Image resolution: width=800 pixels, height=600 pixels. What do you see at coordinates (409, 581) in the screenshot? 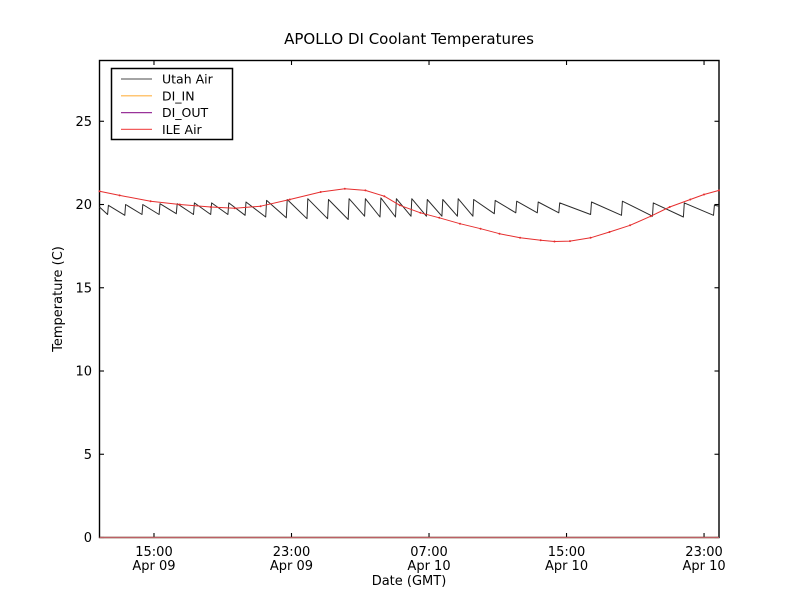
I see `x-axis-label: Date (GMT)` at bounding box center [409, 581].